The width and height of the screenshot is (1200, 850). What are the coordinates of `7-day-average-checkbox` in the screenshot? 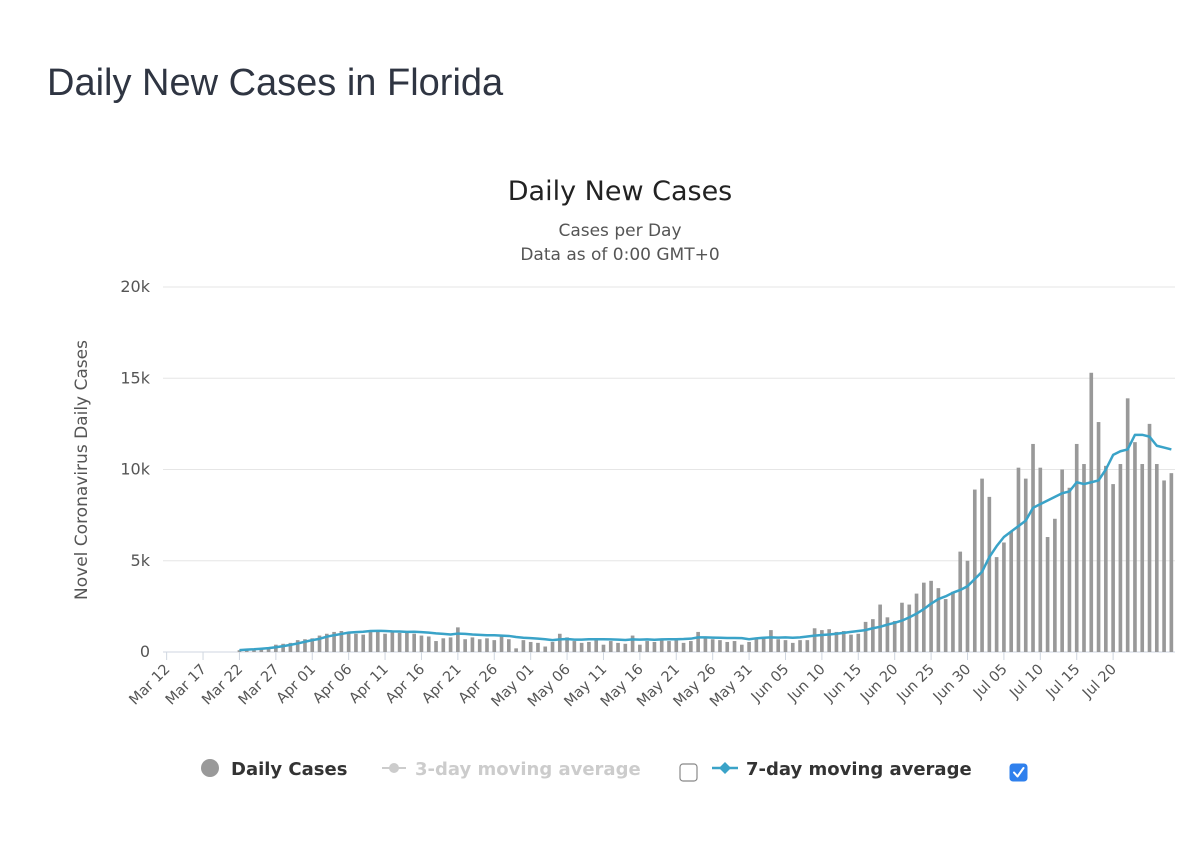 It's located at (1018, 772).